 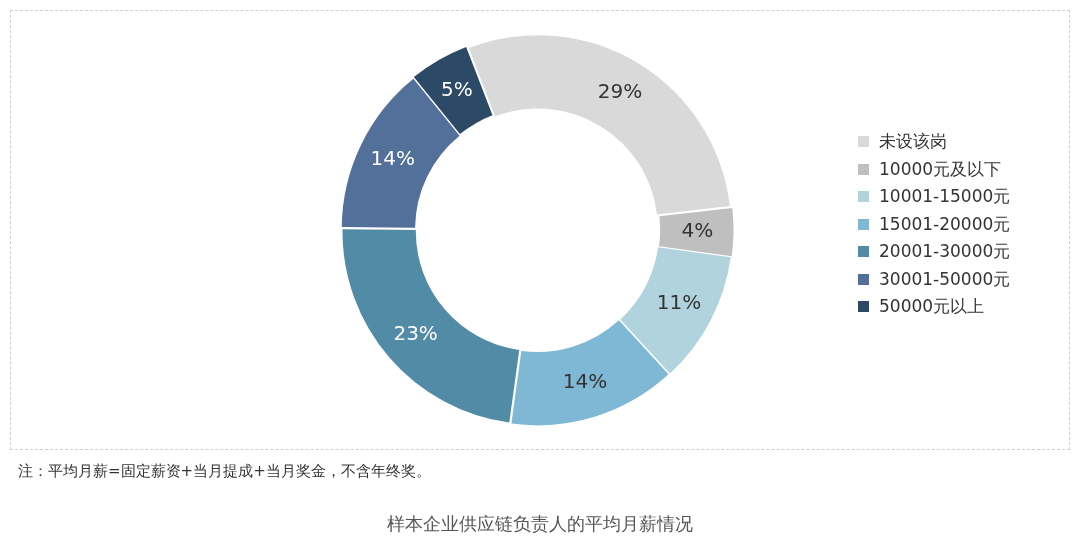 What do you see at coordinates (540, 524) in the screenshot?
I see `text: 样本企业供应链负责人的平均月薪情况` at bounding box center [540, 524].